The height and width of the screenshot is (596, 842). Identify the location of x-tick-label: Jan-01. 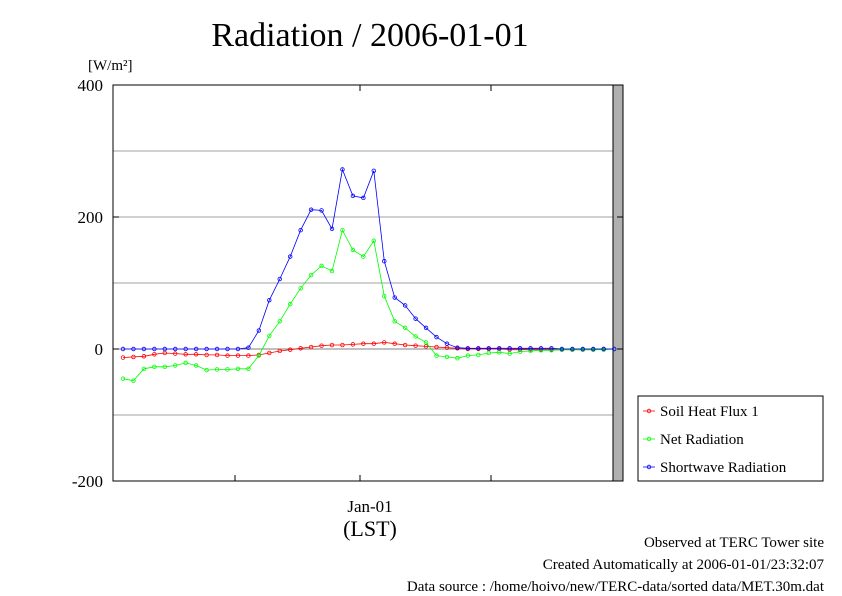
(369, 506).